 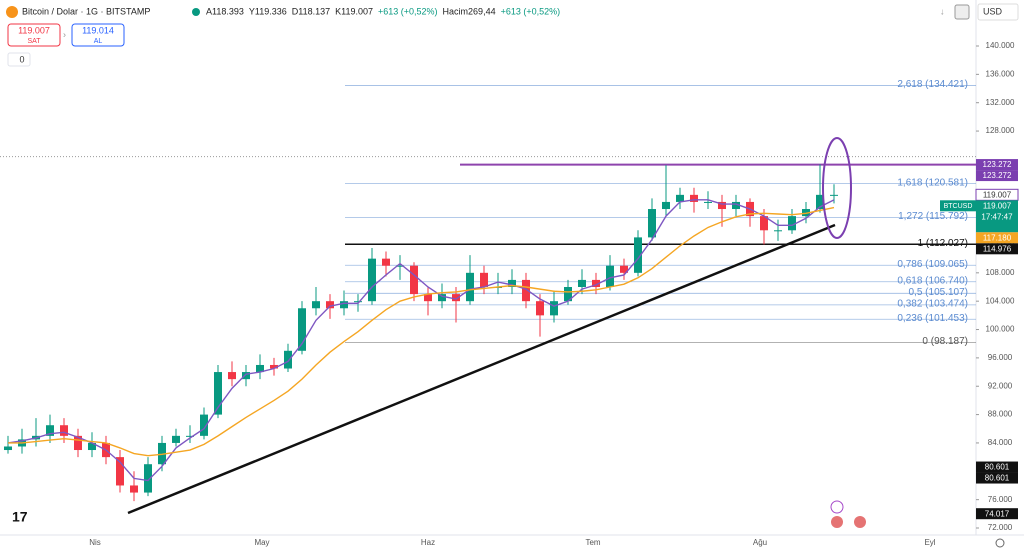 I want to click on snapshot-button, so click(x=962, y=12).